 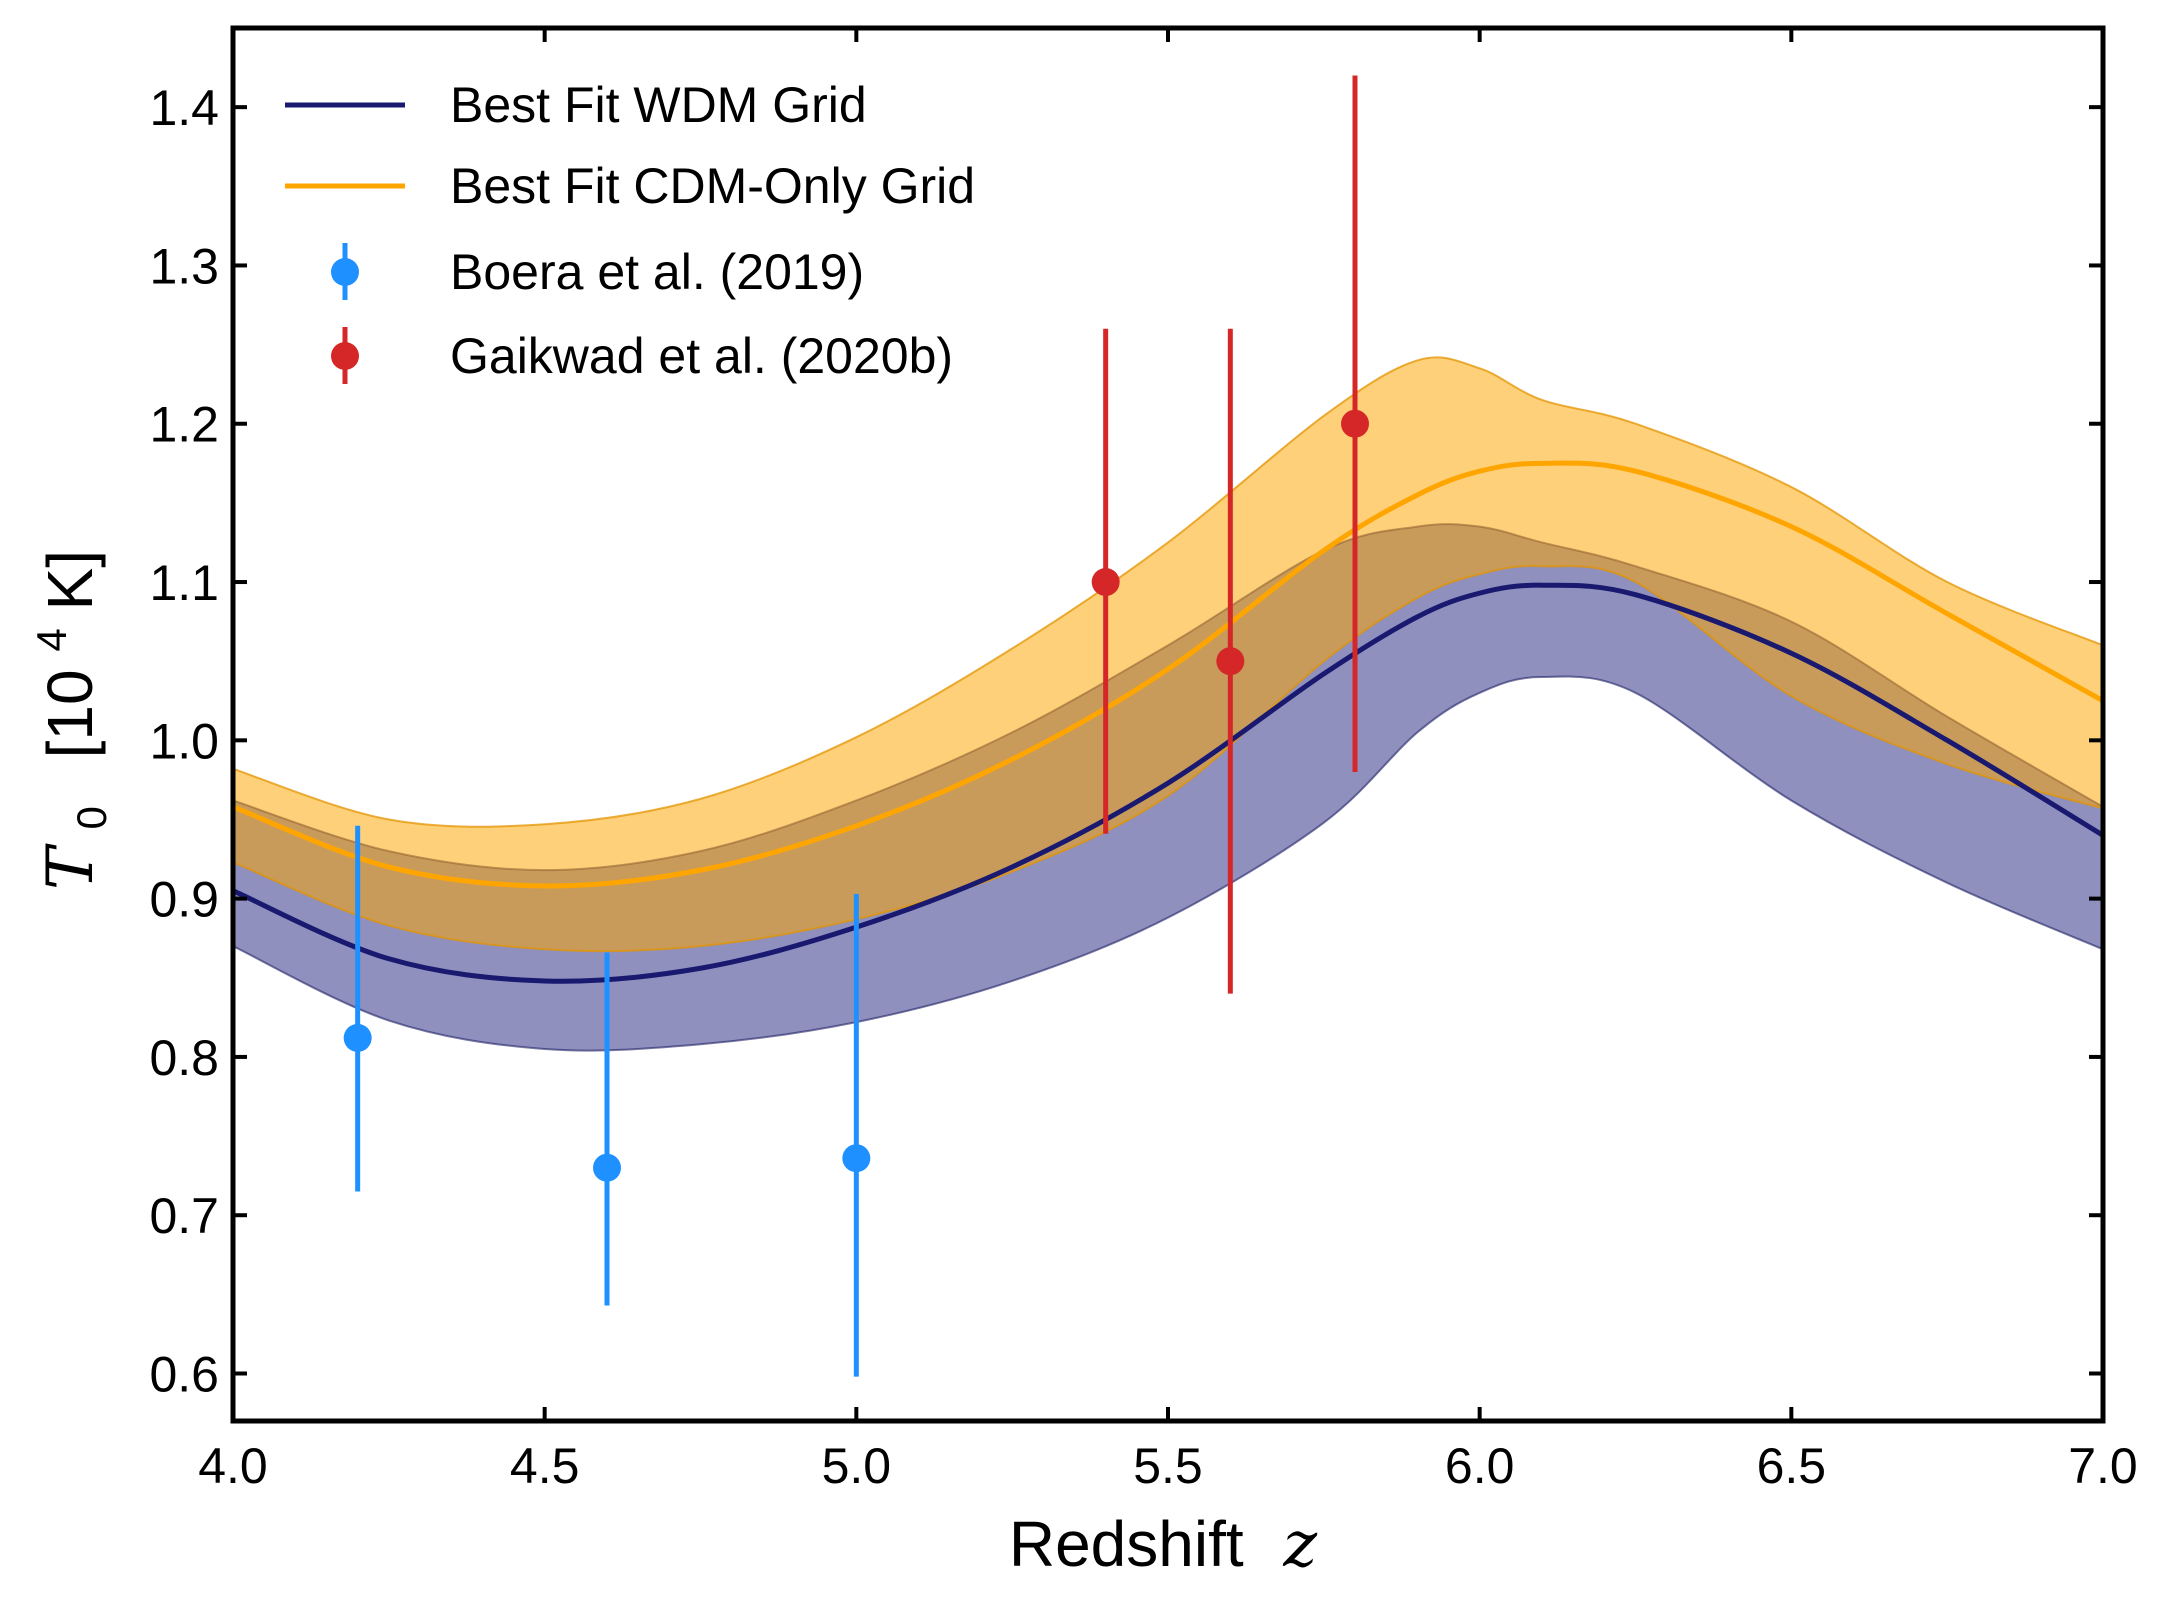 What do you see at coordinates (184, 583) in the screenshot?
I see `y-tick-label: 1.1` at bounding box center [184, 583].